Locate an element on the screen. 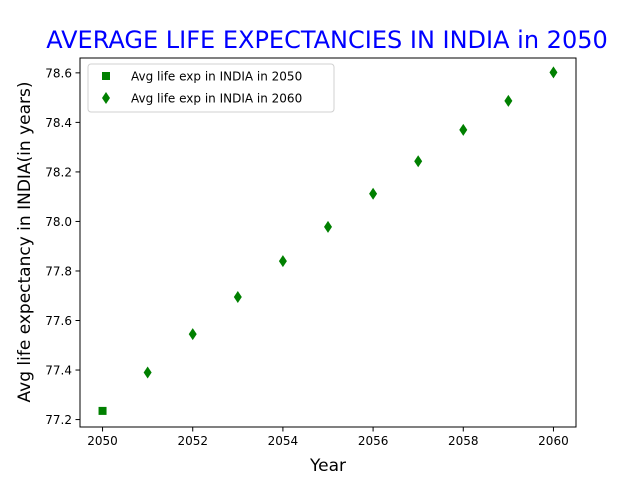 The image size is (640, 484). x-tick-label: 2056 is located at coordinates (373, 441).